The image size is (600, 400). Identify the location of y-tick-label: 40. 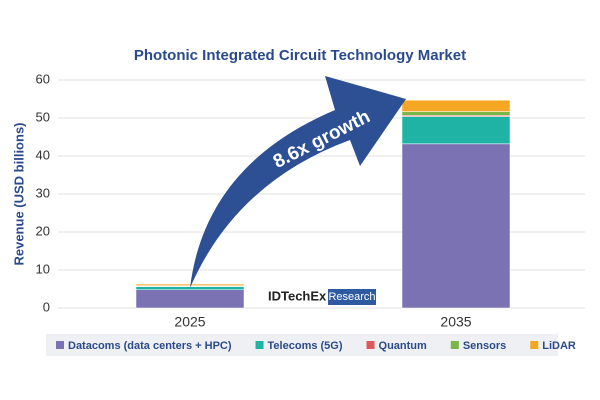
(43, 154).